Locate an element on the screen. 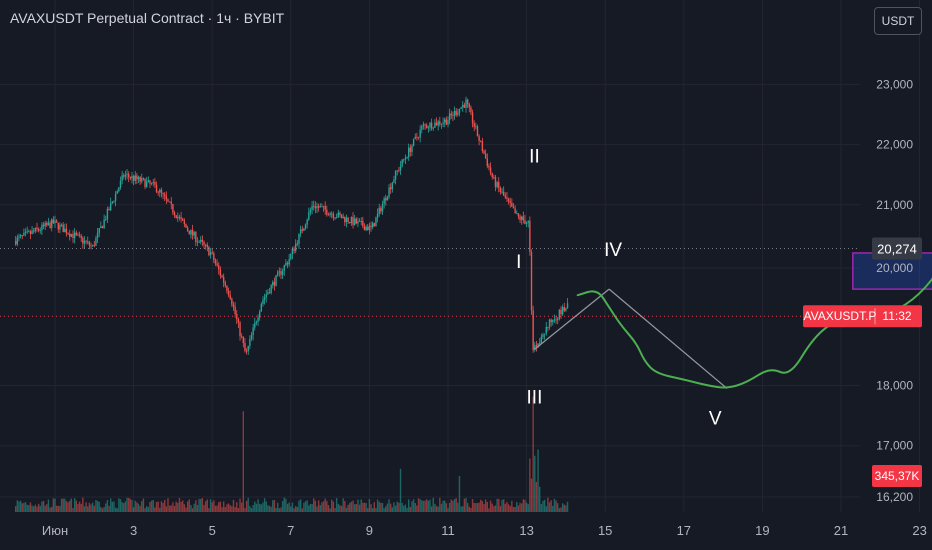  x-tick-label: 15 is located at coordinates (605, 530).